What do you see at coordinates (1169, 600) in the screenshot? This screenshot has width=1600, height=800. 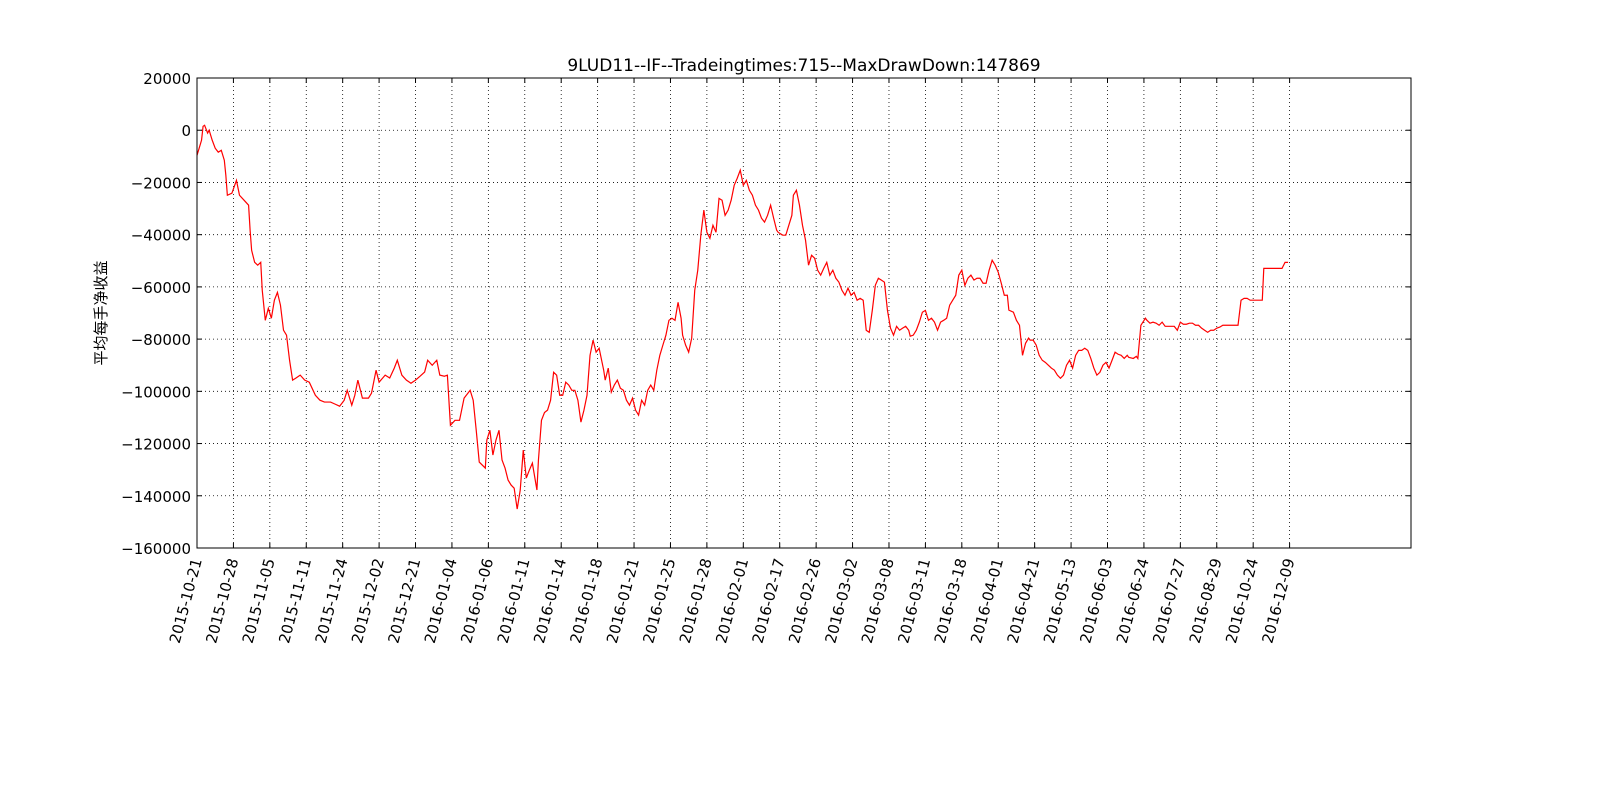 I see `x-tick-label: 2016-07-27` at bounding box center [1169, 600].